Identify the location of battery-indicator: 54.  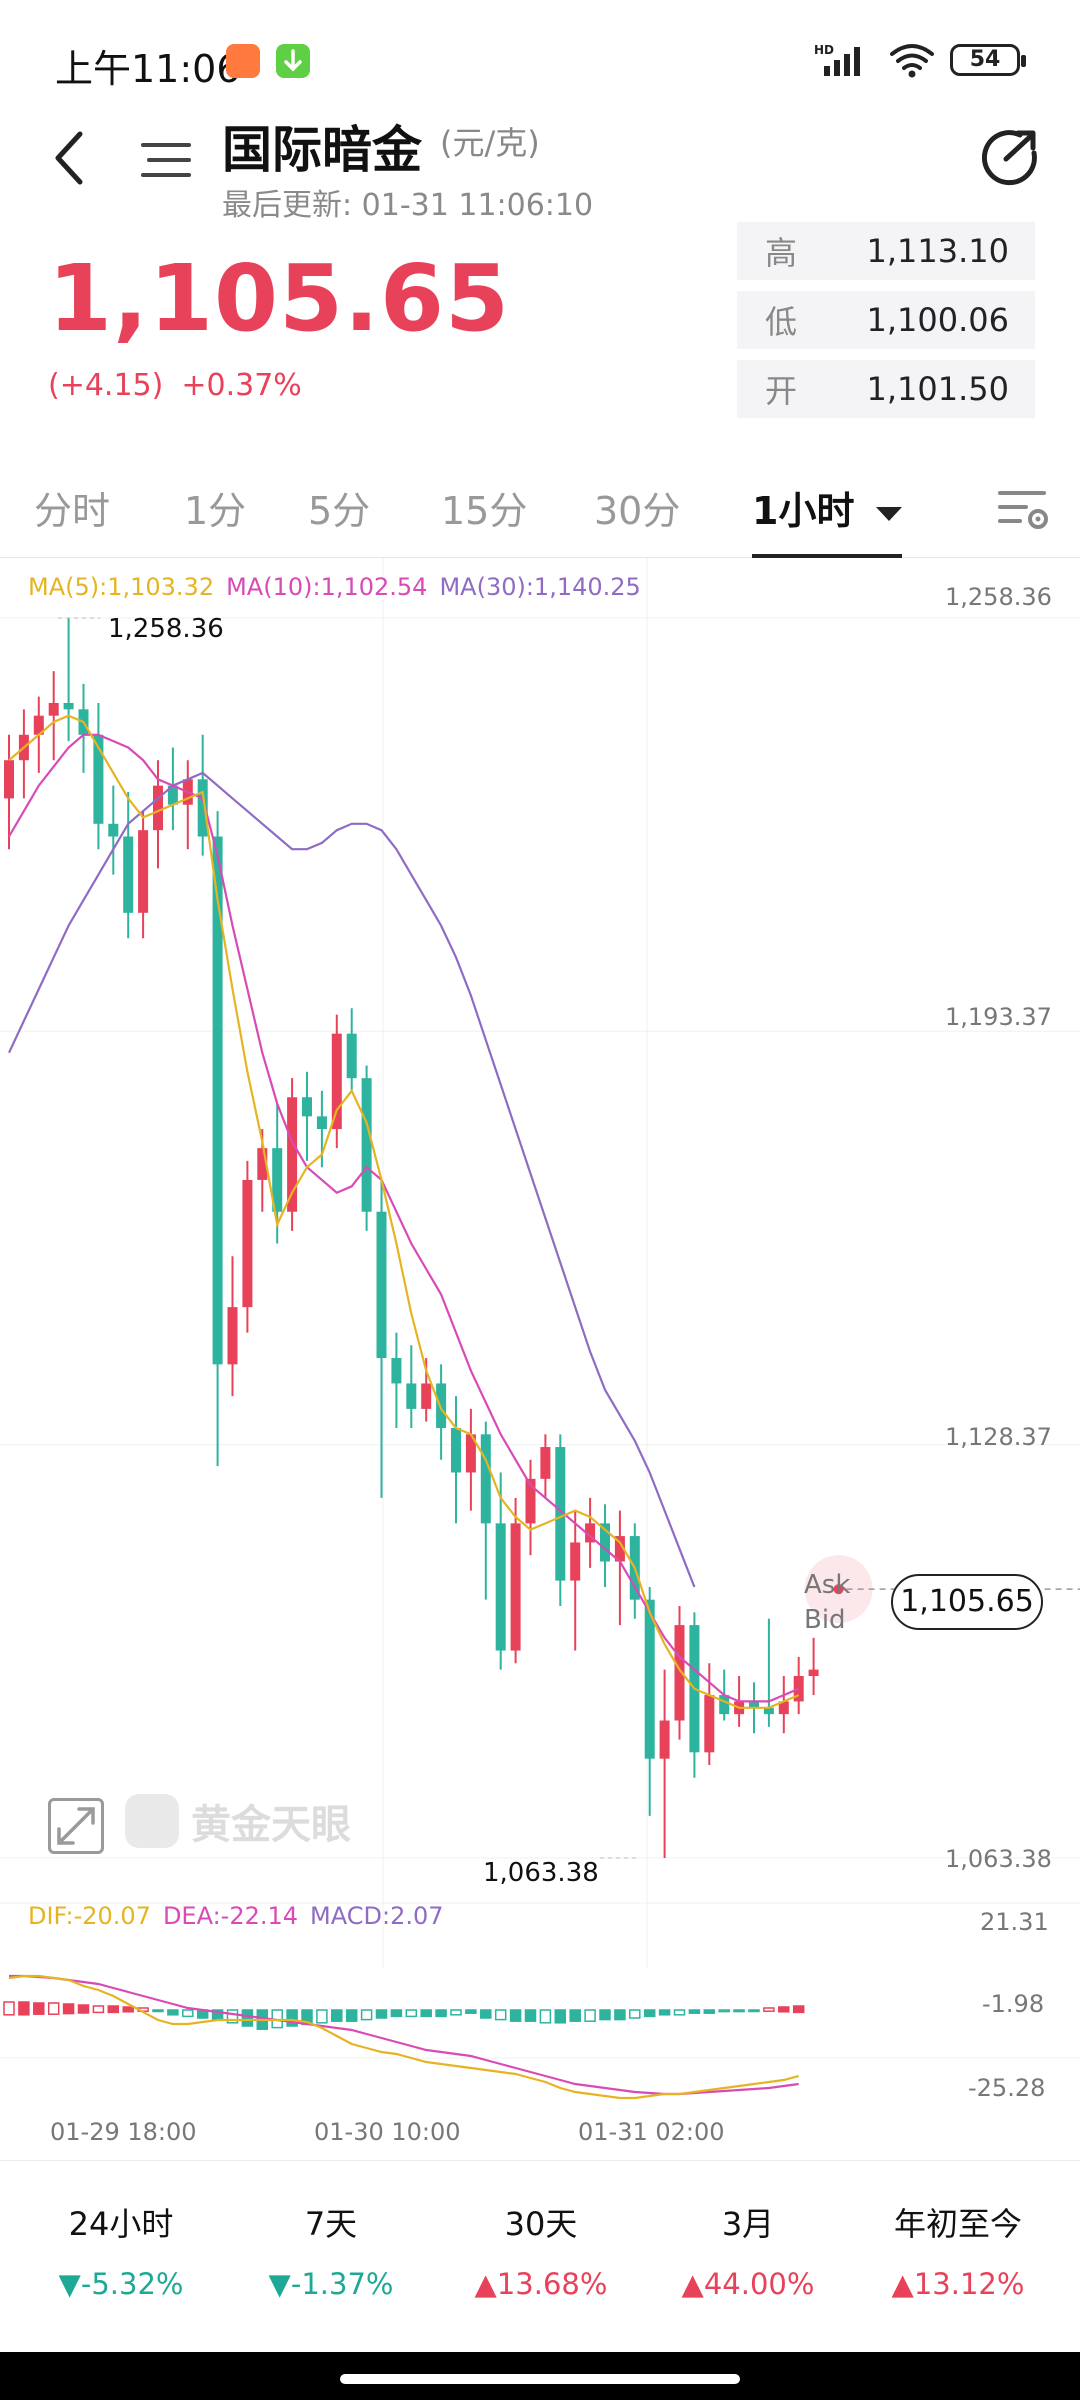
(988, 60).